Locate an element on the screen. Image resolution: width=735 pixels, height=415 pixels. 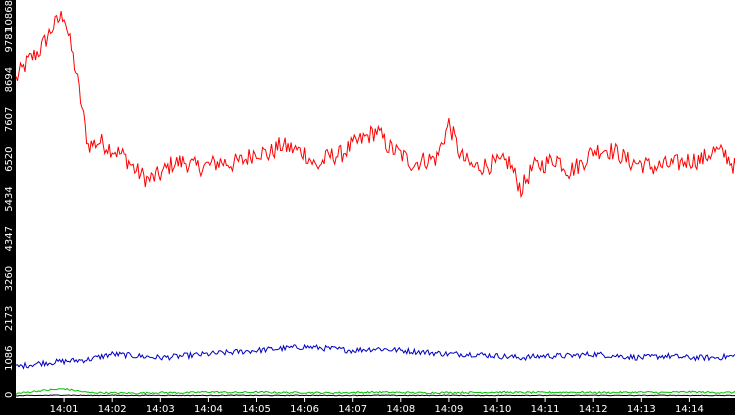
y-tick-label: 7607 is located at coordinates (9, 119).